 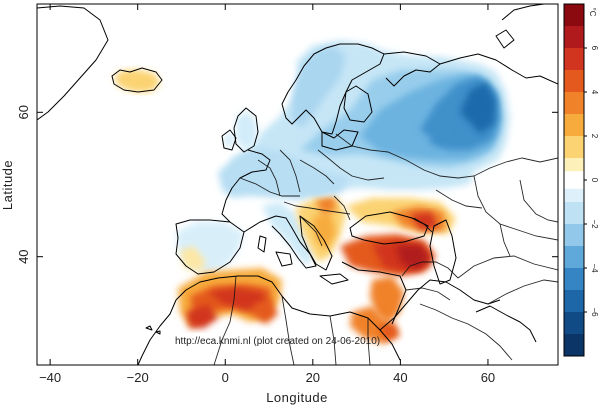 What do you see at coordinates (594, 312) in the screenshot?
I see `colorbar-label: −6` at bounding box center [594, 312].